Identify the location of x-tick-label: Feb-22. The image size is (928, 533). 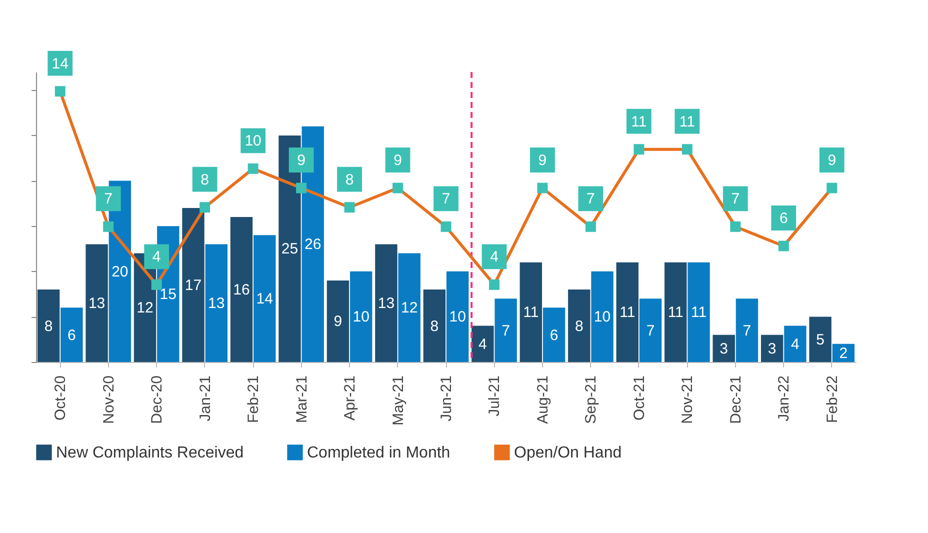
(832, 400).